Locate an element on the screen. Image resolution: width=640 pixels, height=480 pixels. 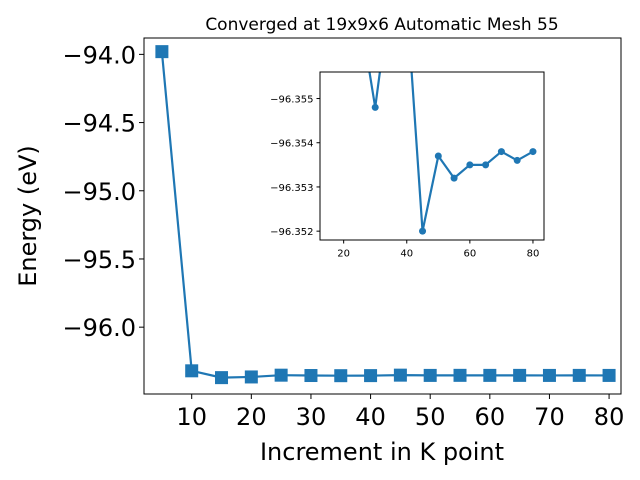
main-x-tick-label: 30 is located at coordinates (311, 417).